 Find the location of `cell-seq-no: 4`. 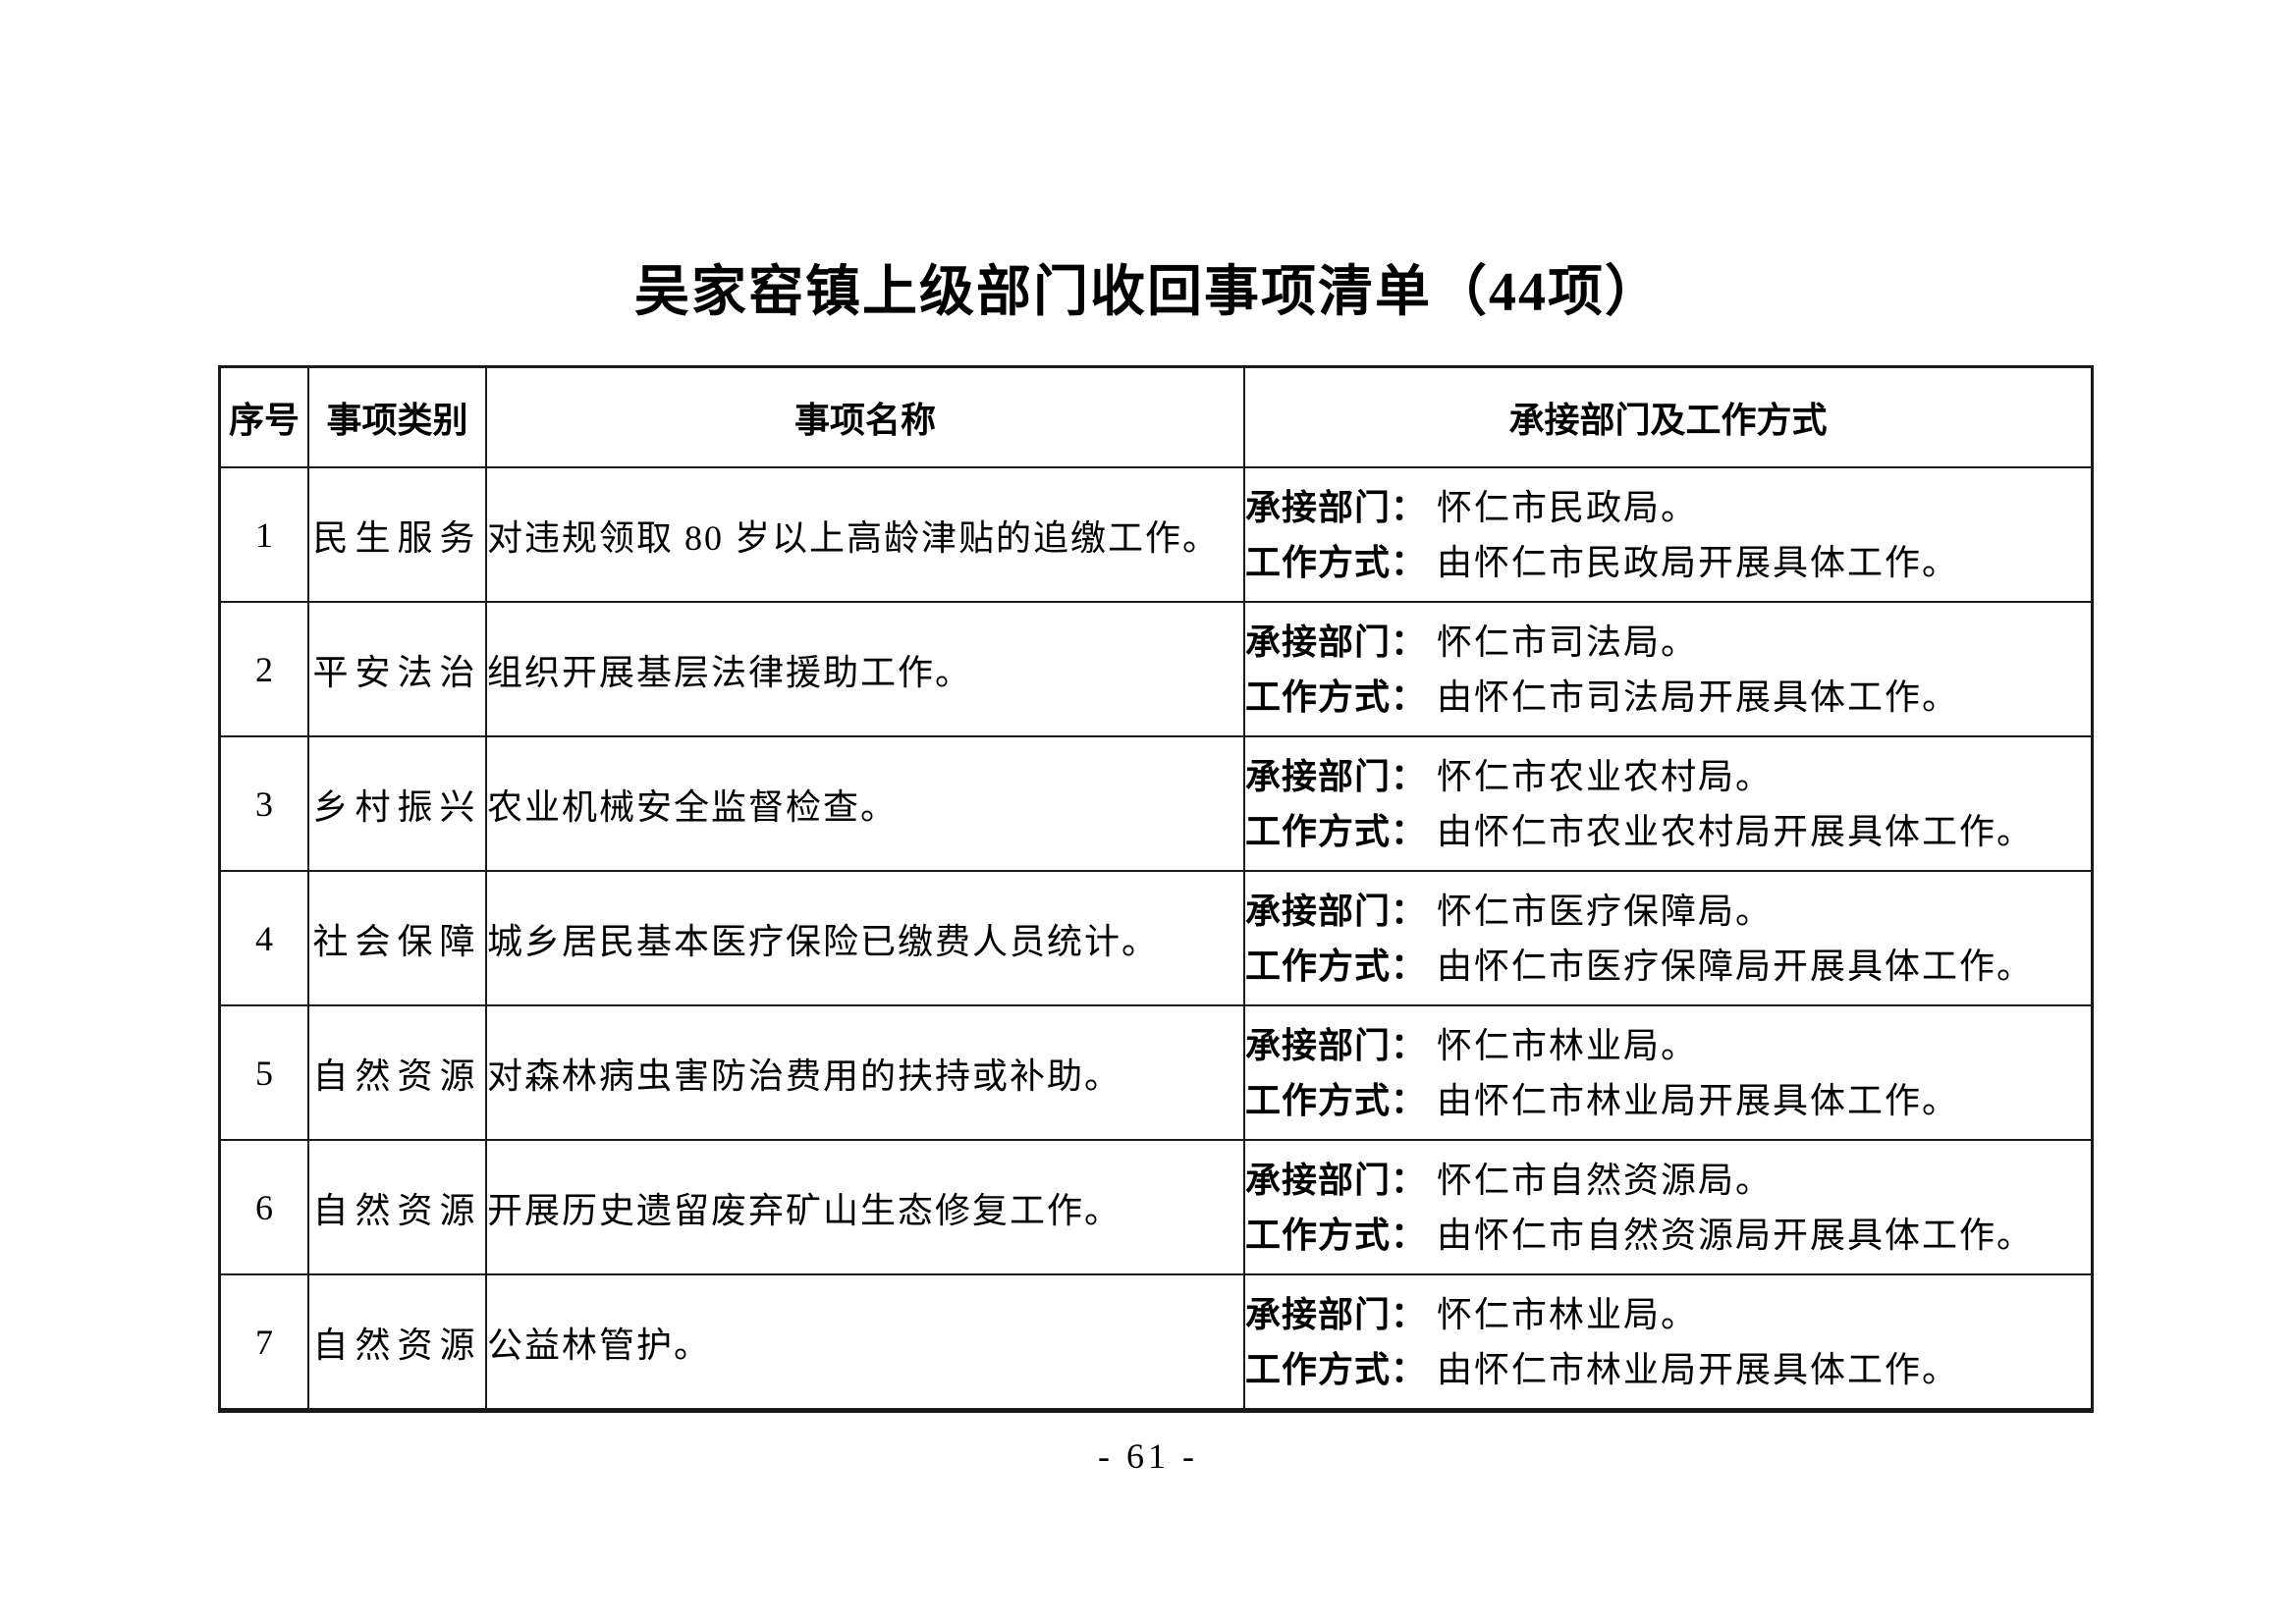

cell-seq-no: 4 is located at coordinates (263, 938).